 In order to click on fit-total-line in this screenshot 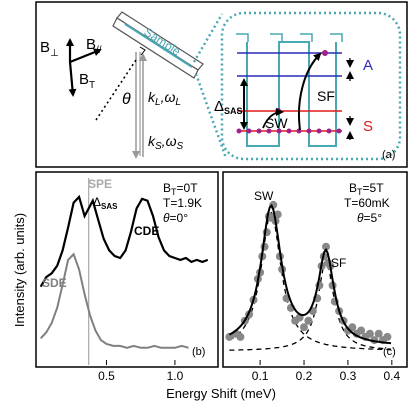, I will do `click(310, 274)`.